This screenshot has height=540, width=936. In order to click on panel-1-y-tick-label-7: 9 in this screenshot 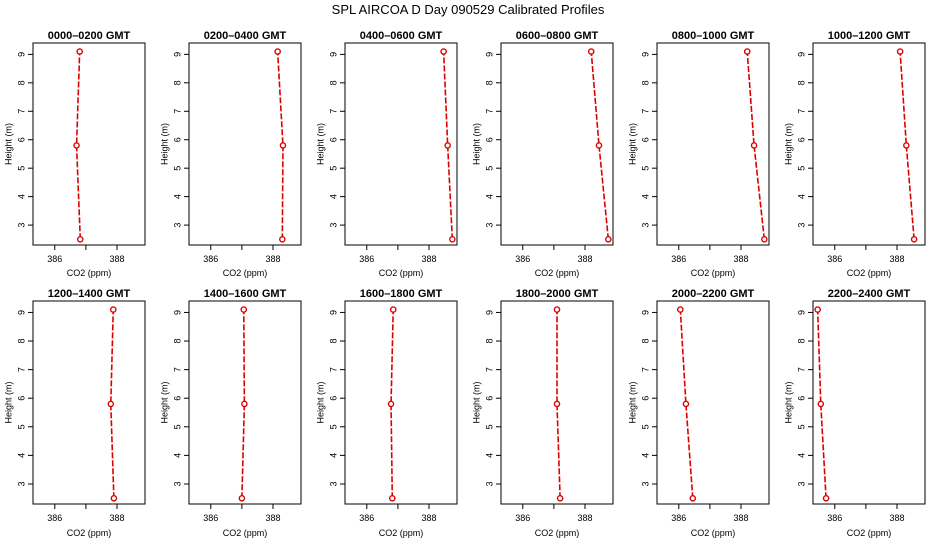, I will do `click(21, 54)`.